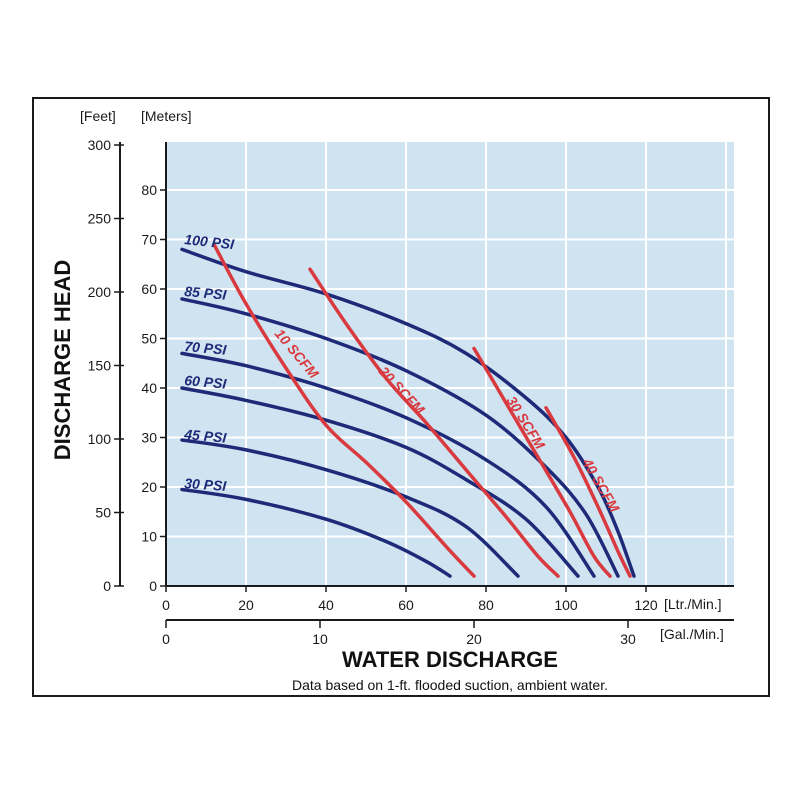 The height and width of the screenshot is (800, 800). Describe the element at coordinates (100, 439) in the screenshot. I see `y-feet-tick-label: 100` at that location.